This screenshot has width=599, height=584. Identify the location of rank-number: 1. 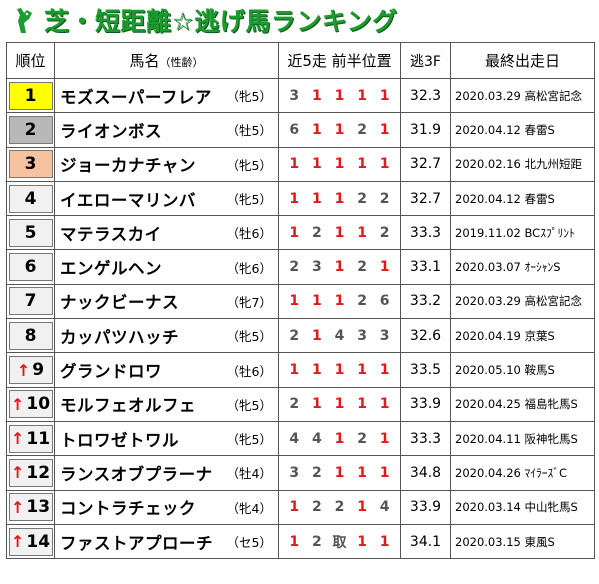
(30, 95).